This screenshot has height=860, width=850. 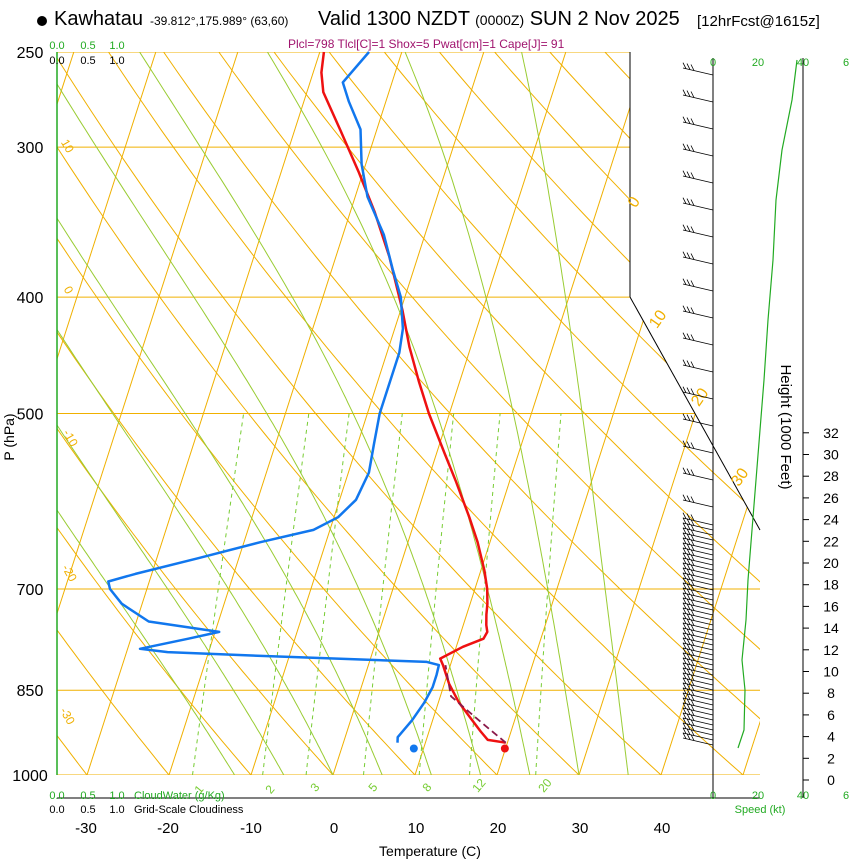 What do you see at coordinates (831, 693) in the screenshot?
I see `height-tick-label: 8` at bounding box center [831, 693].